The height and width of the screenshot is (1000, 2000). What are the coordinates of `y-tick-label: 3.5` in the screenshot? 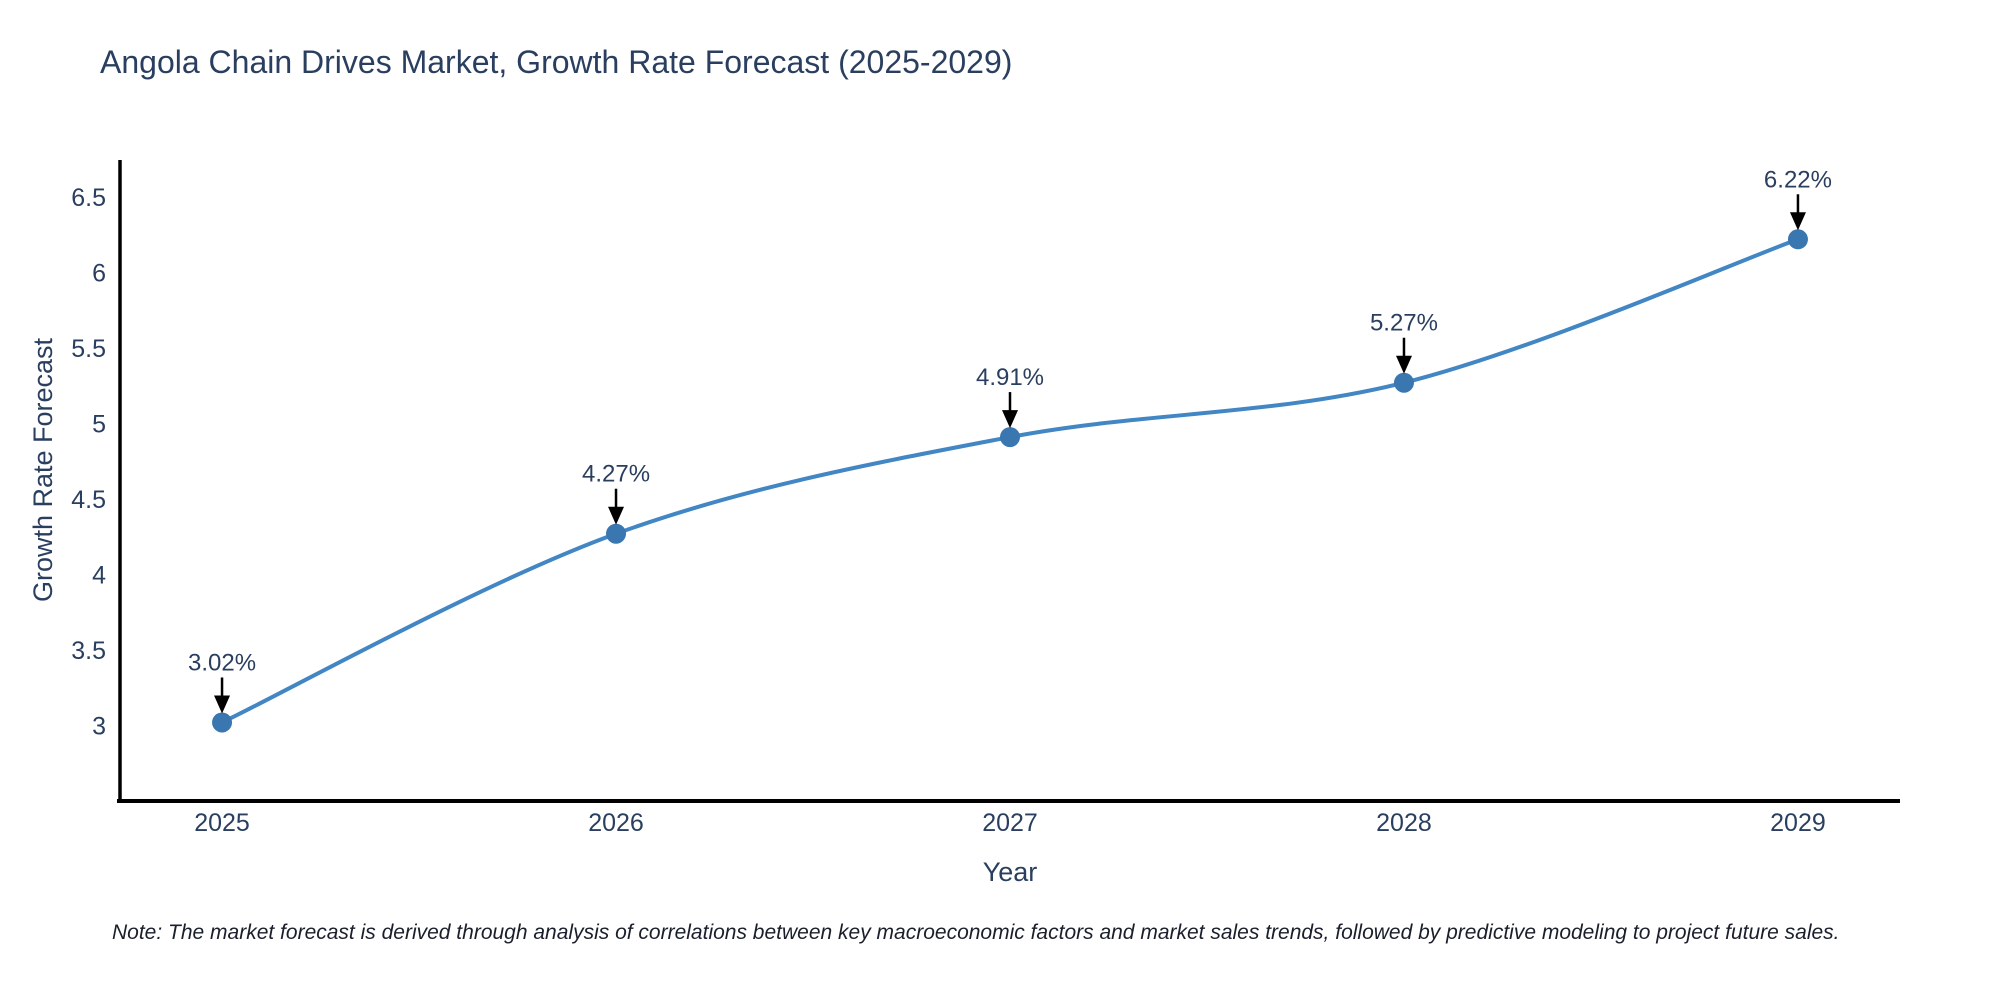 It's located at (88, 651).